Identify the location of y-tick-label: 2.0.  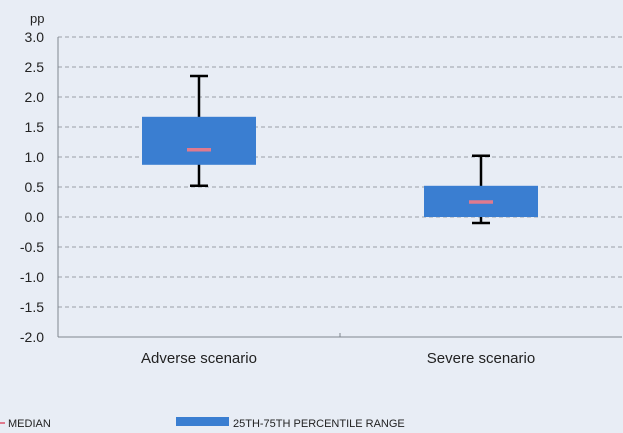
(35, 97).